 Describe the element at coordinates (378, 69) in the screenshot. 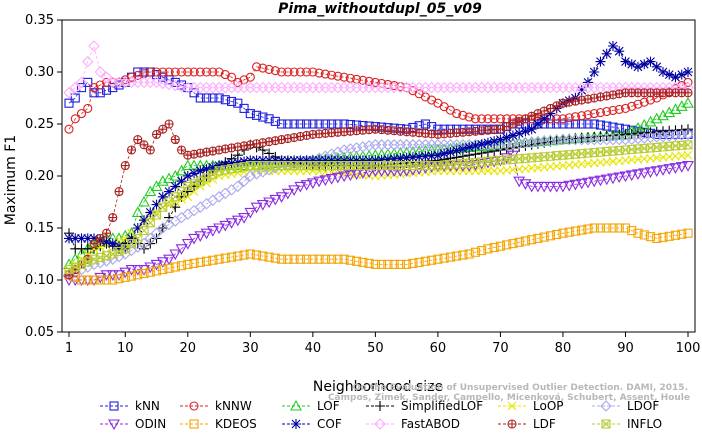

I see `series-fastabod` at that location.